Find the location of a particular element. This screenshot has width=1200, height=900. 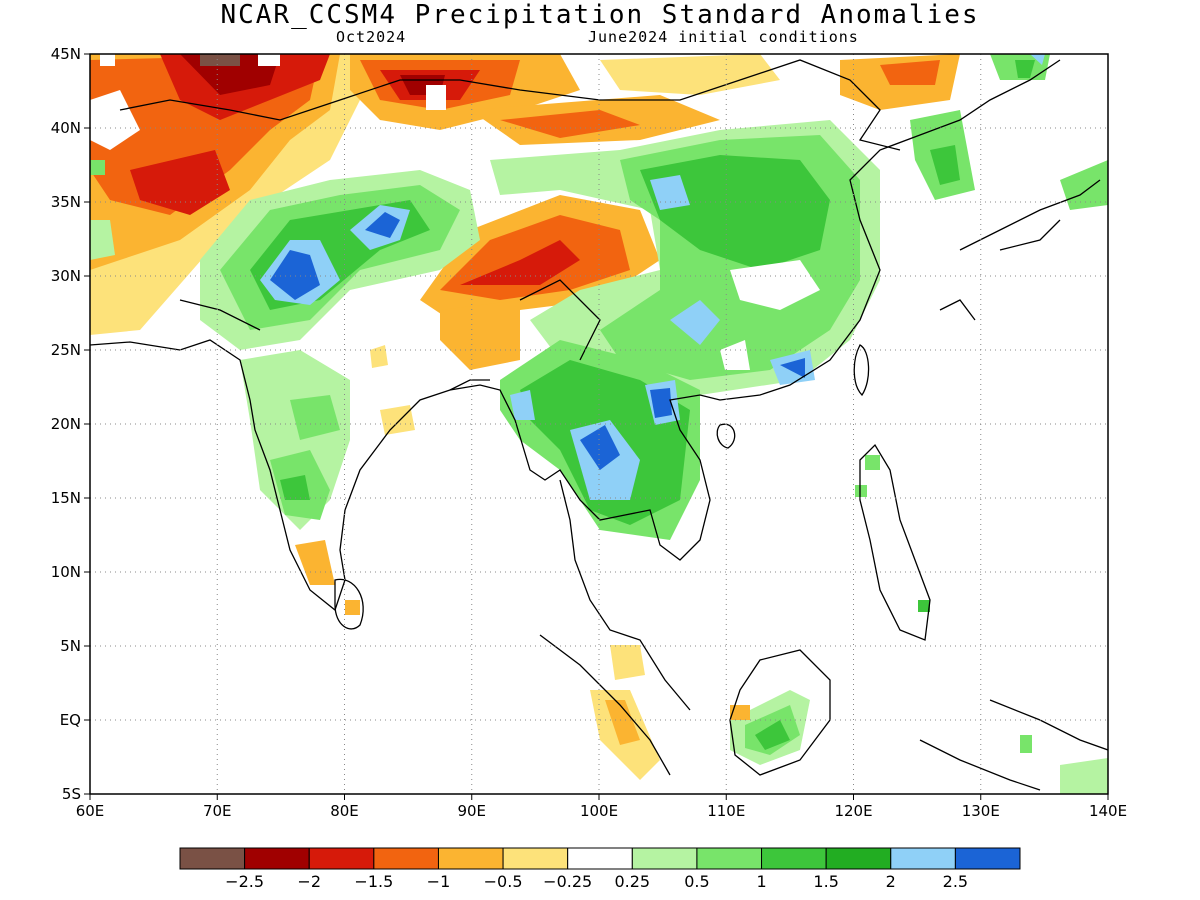

colorbar-label: −0.25 is located at coordinates (567, 881).